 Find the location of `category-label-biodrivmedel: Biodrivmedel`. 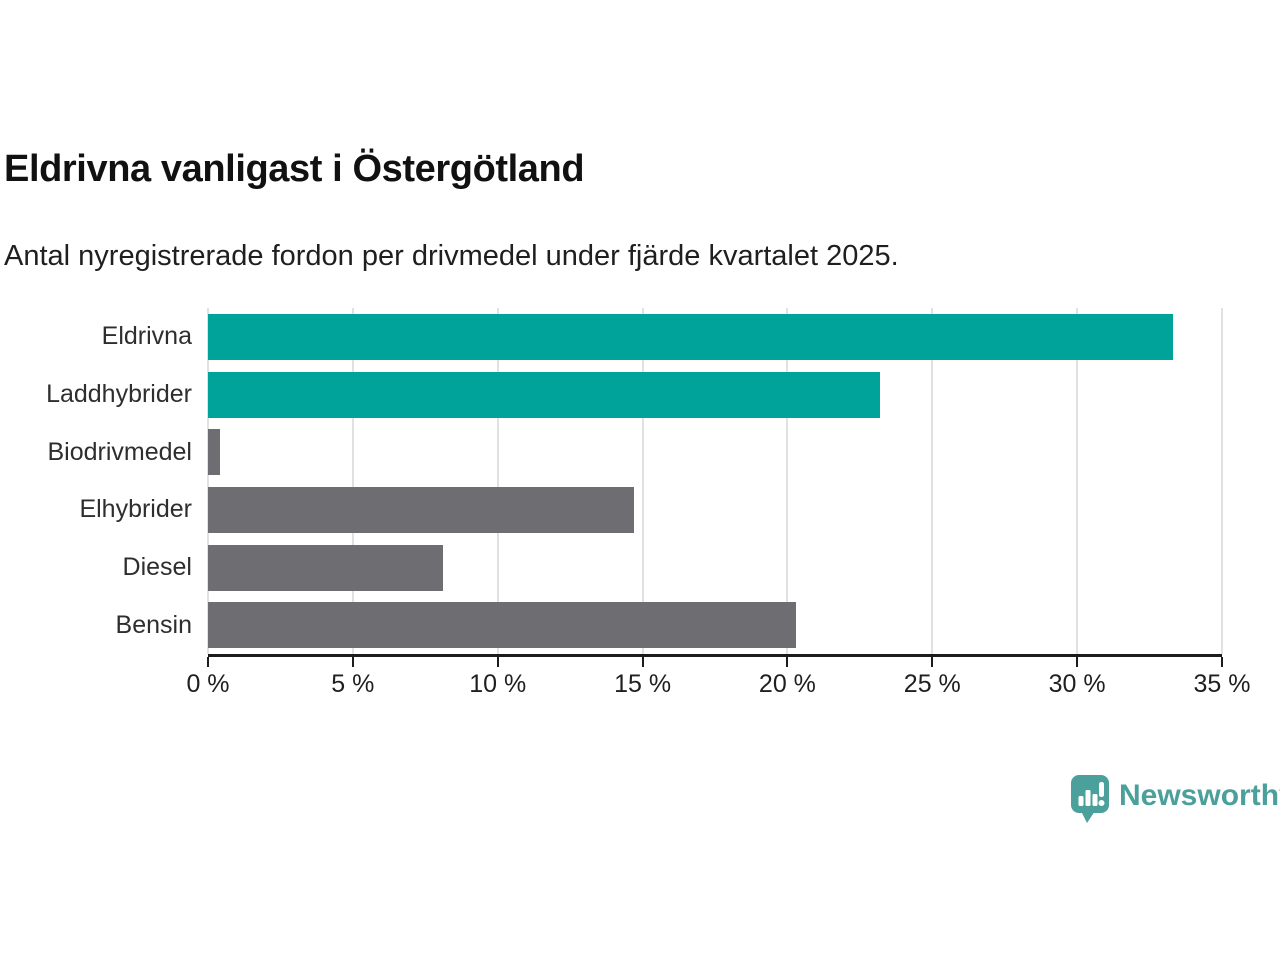

category-label-biodrivmedel: Biodrivmedel is located at coordinates (119, 451).